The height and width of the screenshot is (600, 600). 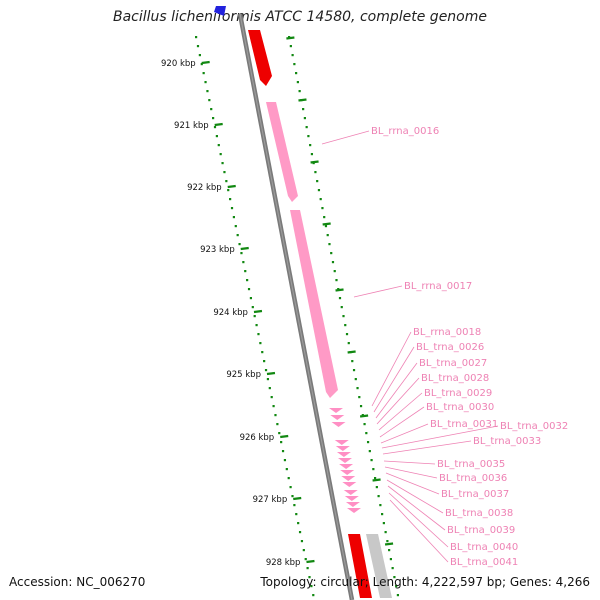 I want to click on gene-label: BL_trna_0036, so click(x=473, y=478).